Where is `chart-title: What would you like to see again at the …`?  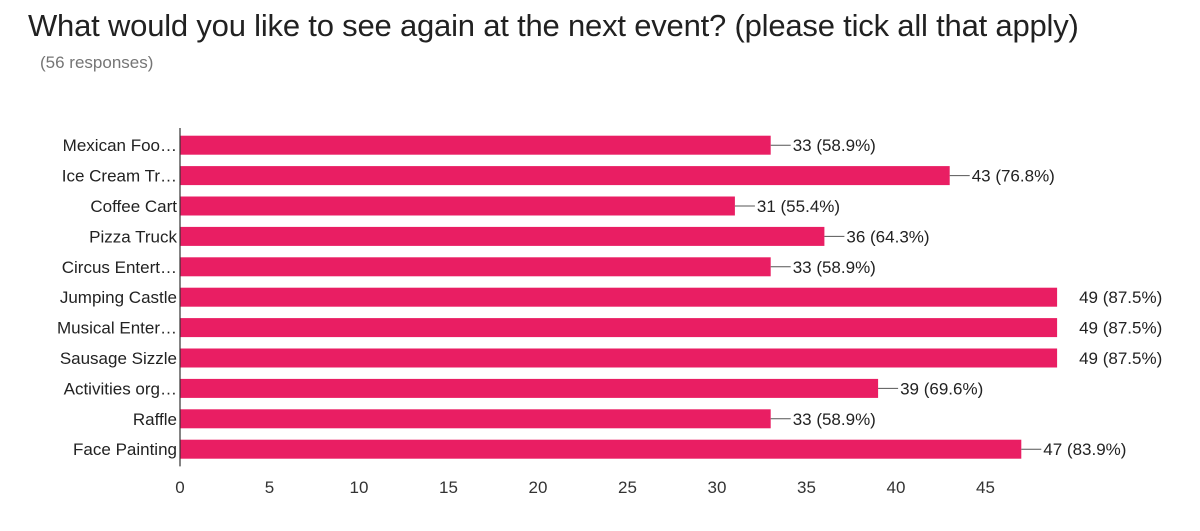
chart-title: What would you like to see again at the … is located at coordinates (553, 25).